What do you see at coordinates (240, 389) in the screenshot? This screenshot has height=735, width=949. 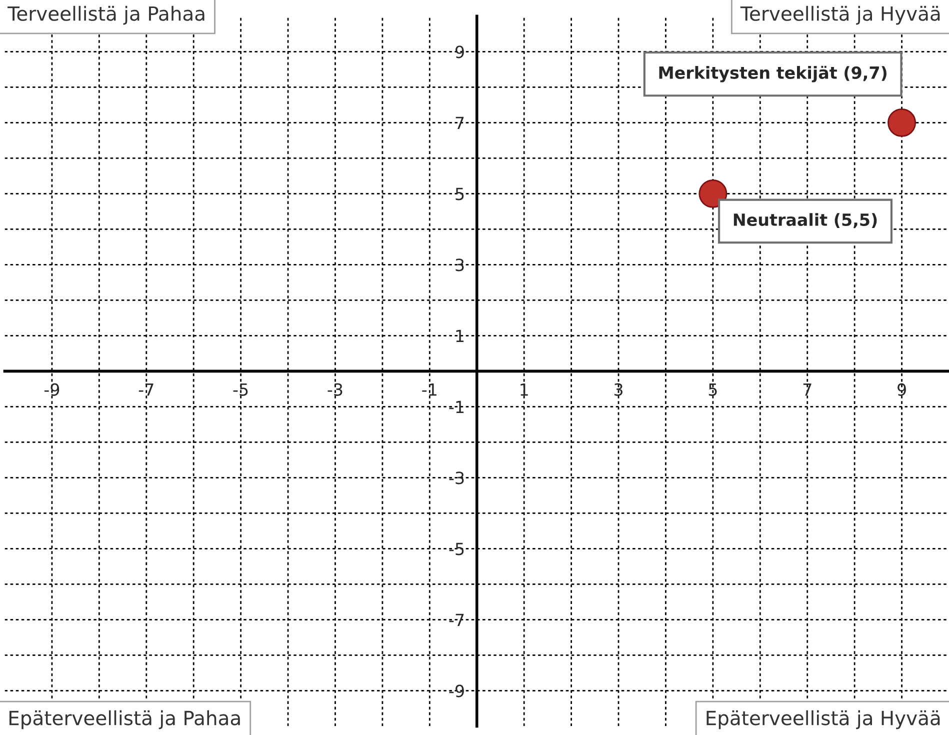 I see `x-tick-label: -5` at bounding box center [240, 389].